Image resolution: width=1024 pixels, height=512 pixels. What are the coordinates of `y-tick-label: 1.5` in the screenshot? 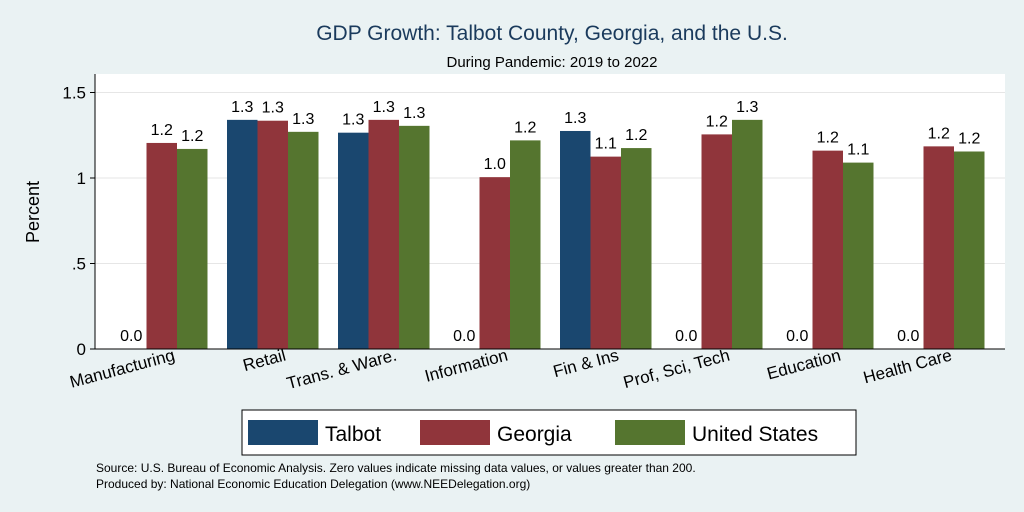 It's located at (74, 93).